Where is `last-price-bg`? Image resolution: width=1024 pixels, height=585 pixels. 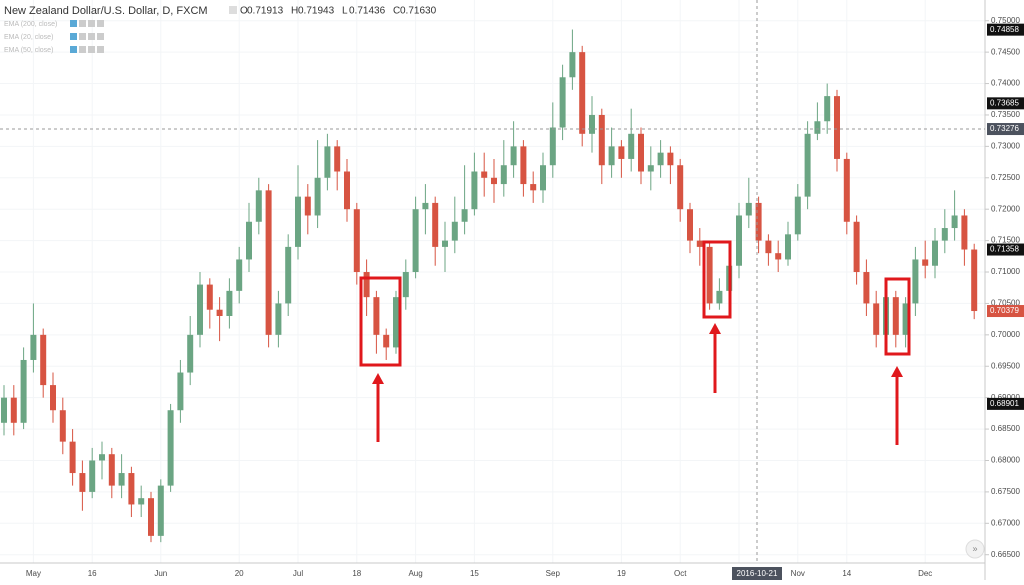 last-price-bg is located at coordinates (1005, 311).